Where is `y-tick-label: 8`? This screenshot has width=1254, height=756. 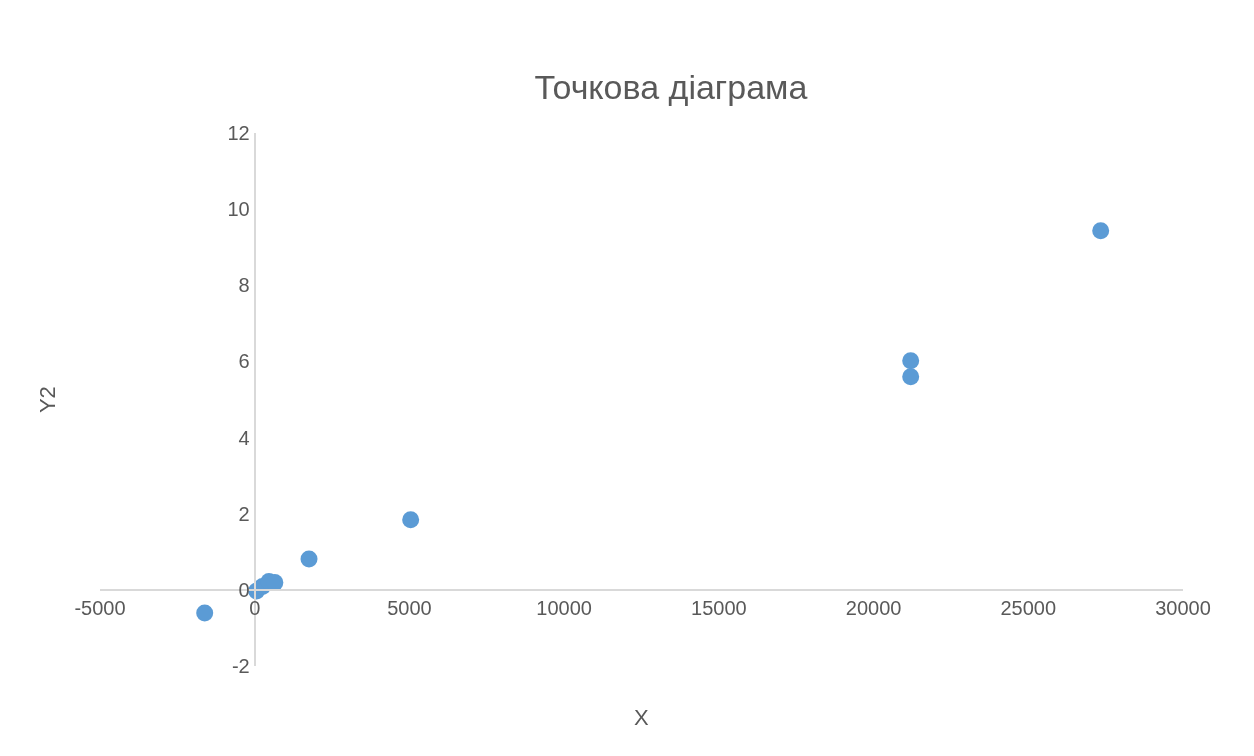 y-tick-label: 8 is located at coordinates (244, 285).